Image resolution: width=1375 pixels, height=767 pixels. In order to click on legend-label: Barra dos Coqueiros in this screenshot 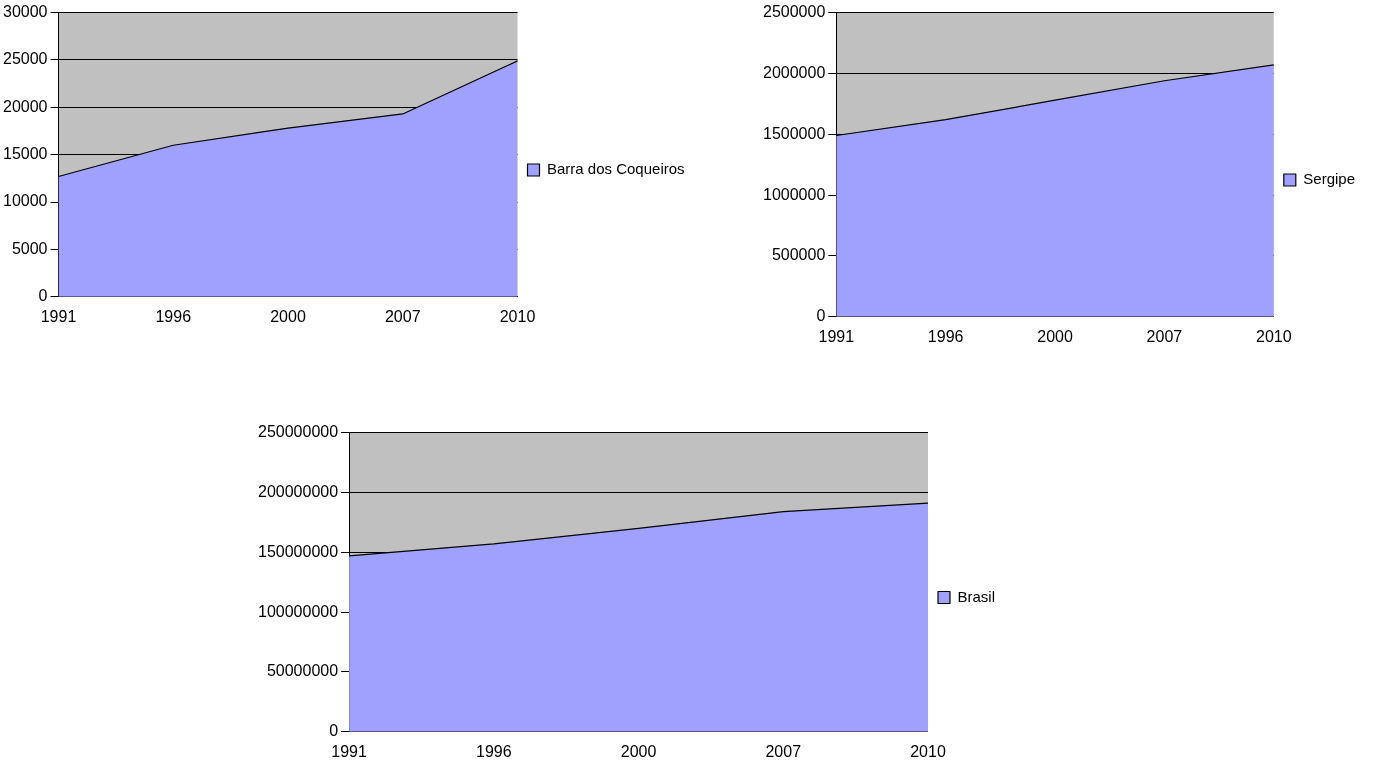, I will do `click(616, 169)`.